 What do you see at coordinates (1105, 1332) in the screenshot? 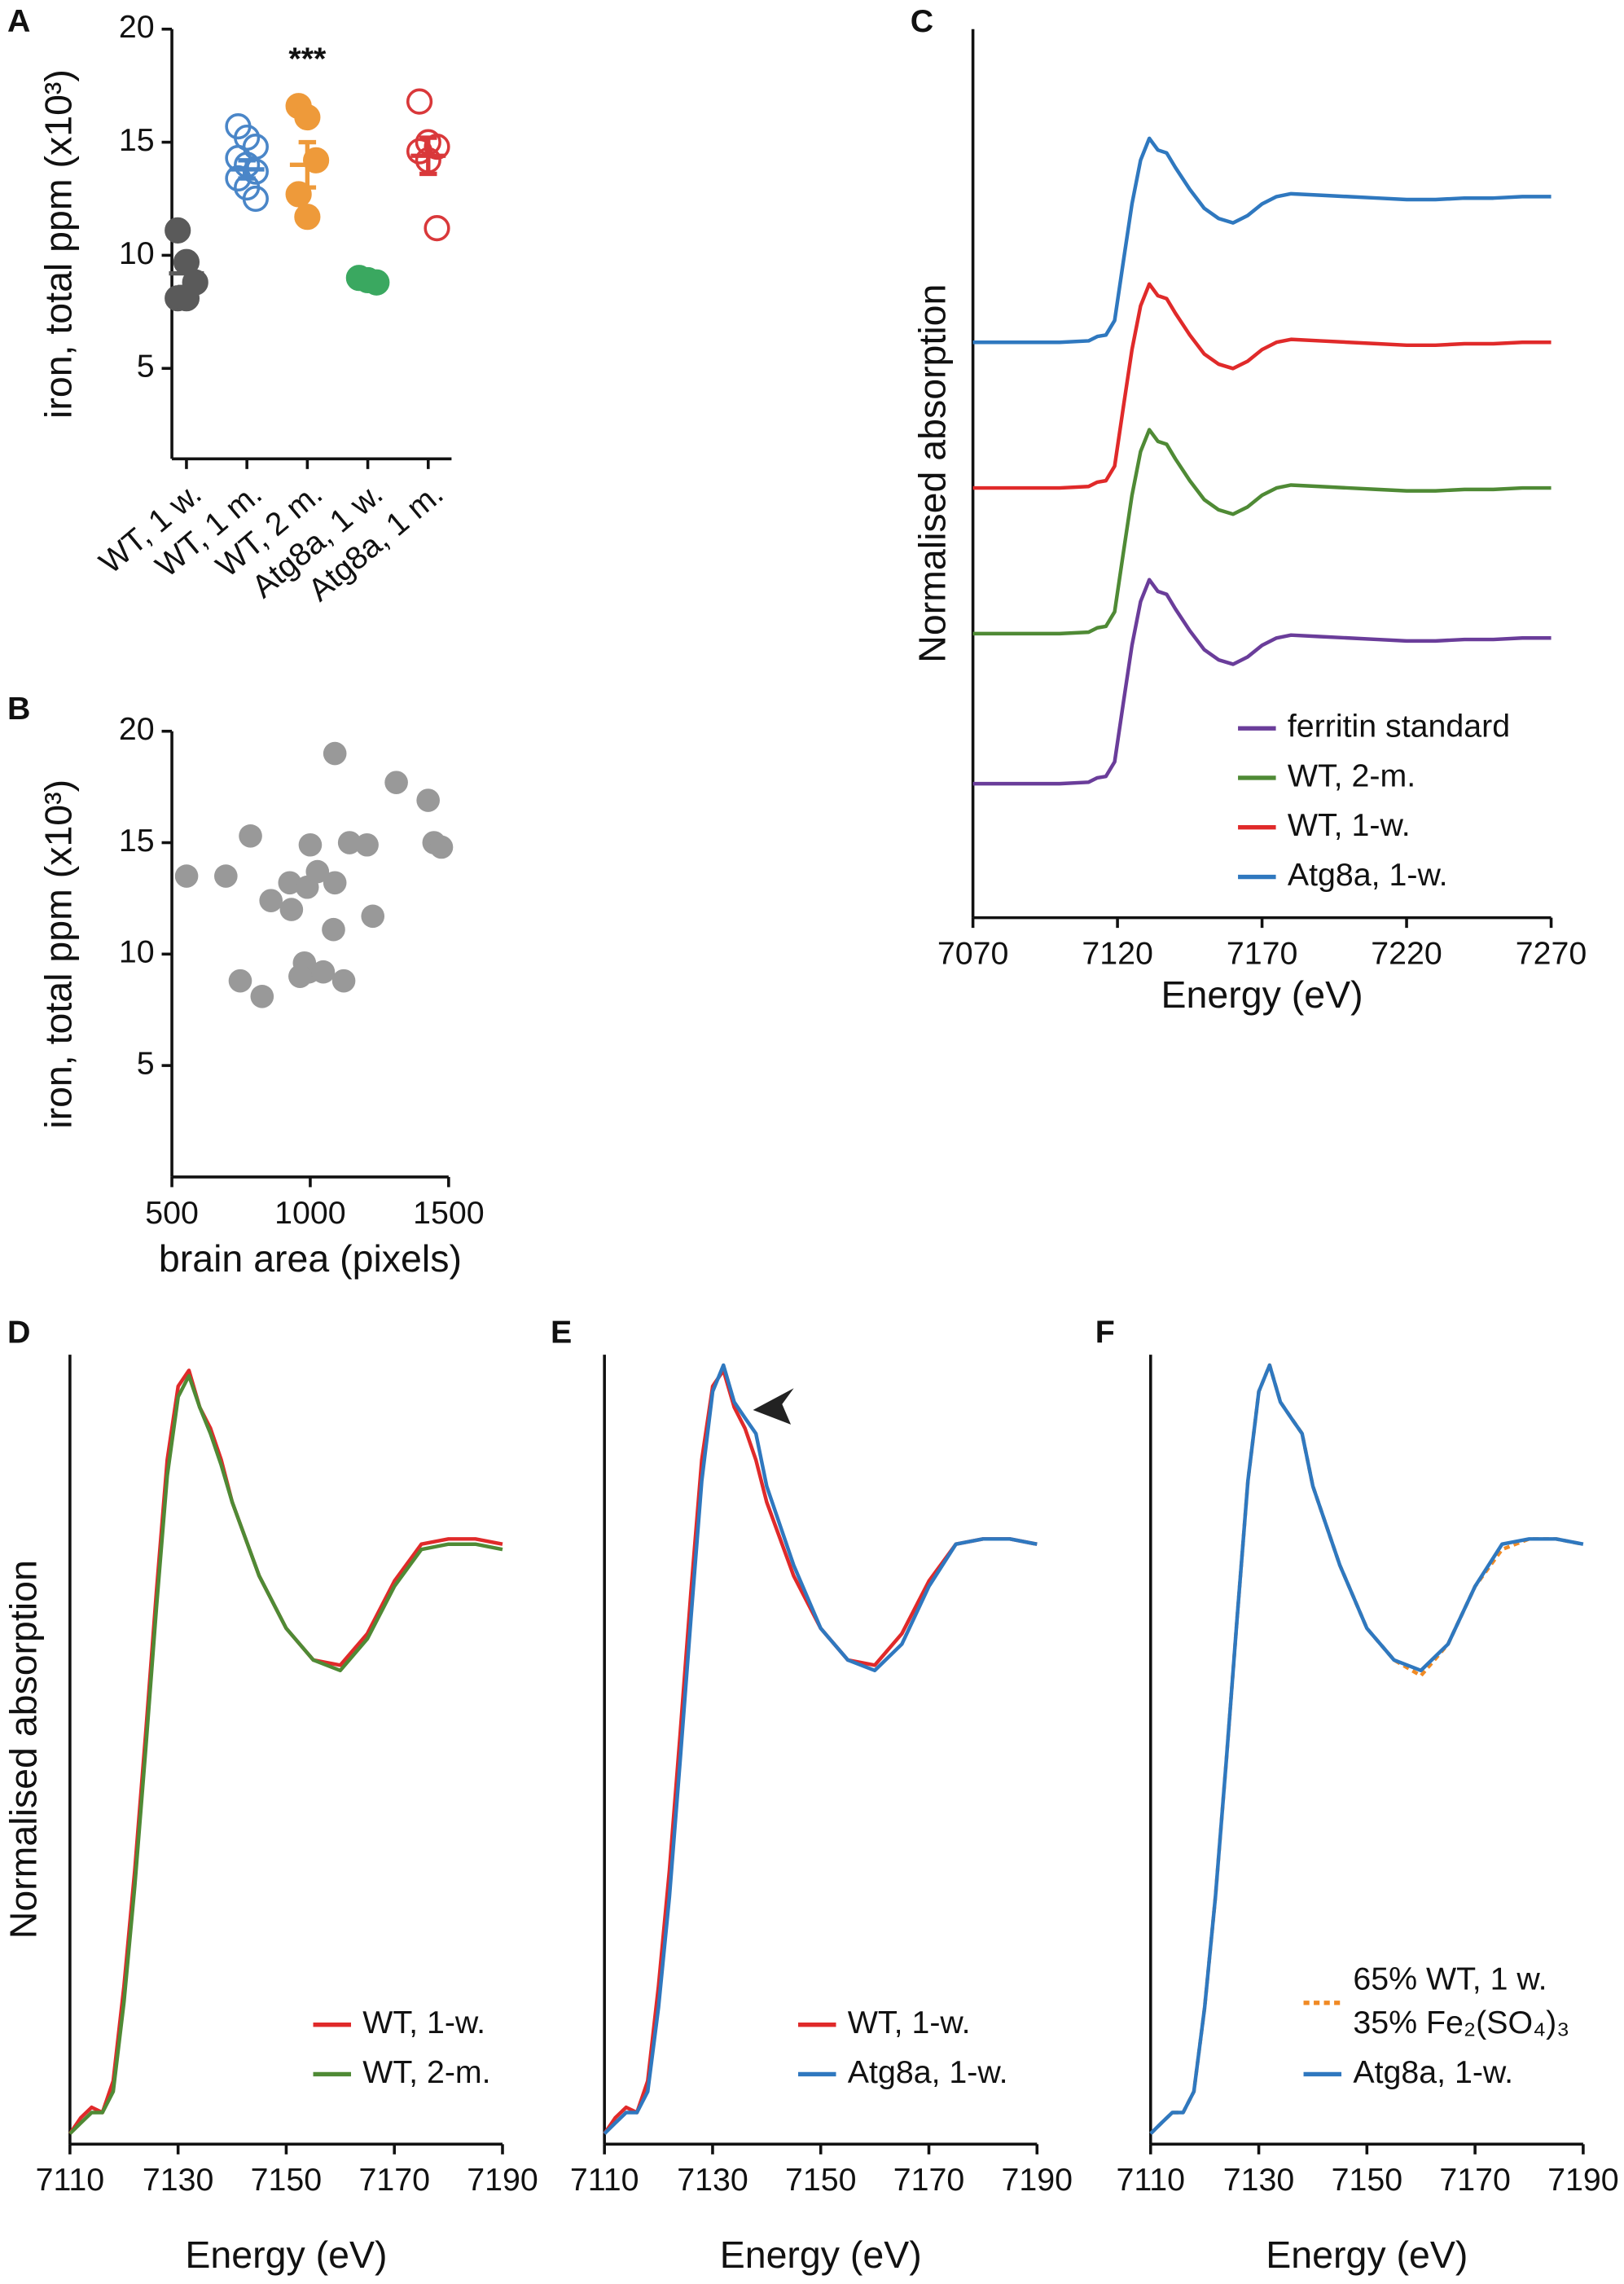
I see `panel-letter: F` at bounding box center [1105, 1332].